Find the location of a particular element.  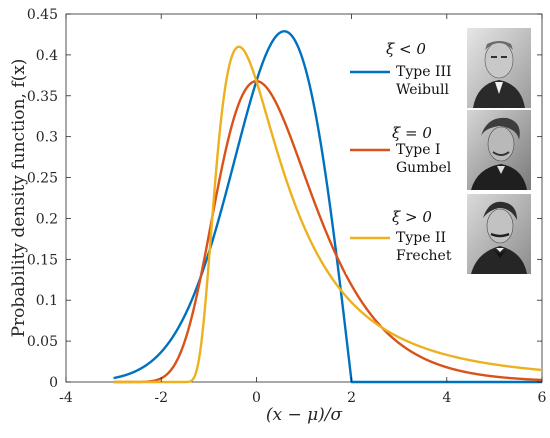

y-tick-label: 0.45 is located at coordinates (42, 15).